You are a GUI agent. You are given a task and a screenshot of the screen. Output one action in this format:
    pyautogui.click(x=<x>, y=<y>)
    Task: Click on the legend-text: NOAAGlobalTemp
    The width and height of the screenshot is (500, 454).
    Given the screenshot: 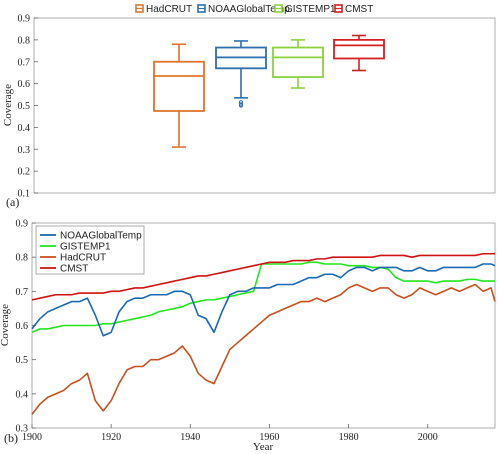 What is the action you would take?
    pyautogui.click(x=101, y=236)
    